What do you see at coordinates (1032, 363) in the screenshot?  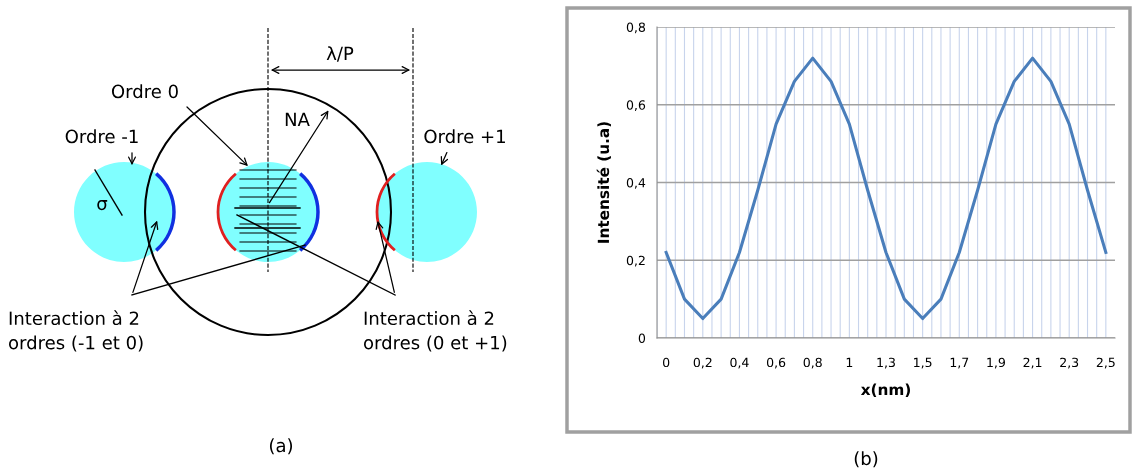 I see `x-tick-label: 2,1` at bounding box center [1032, 363].